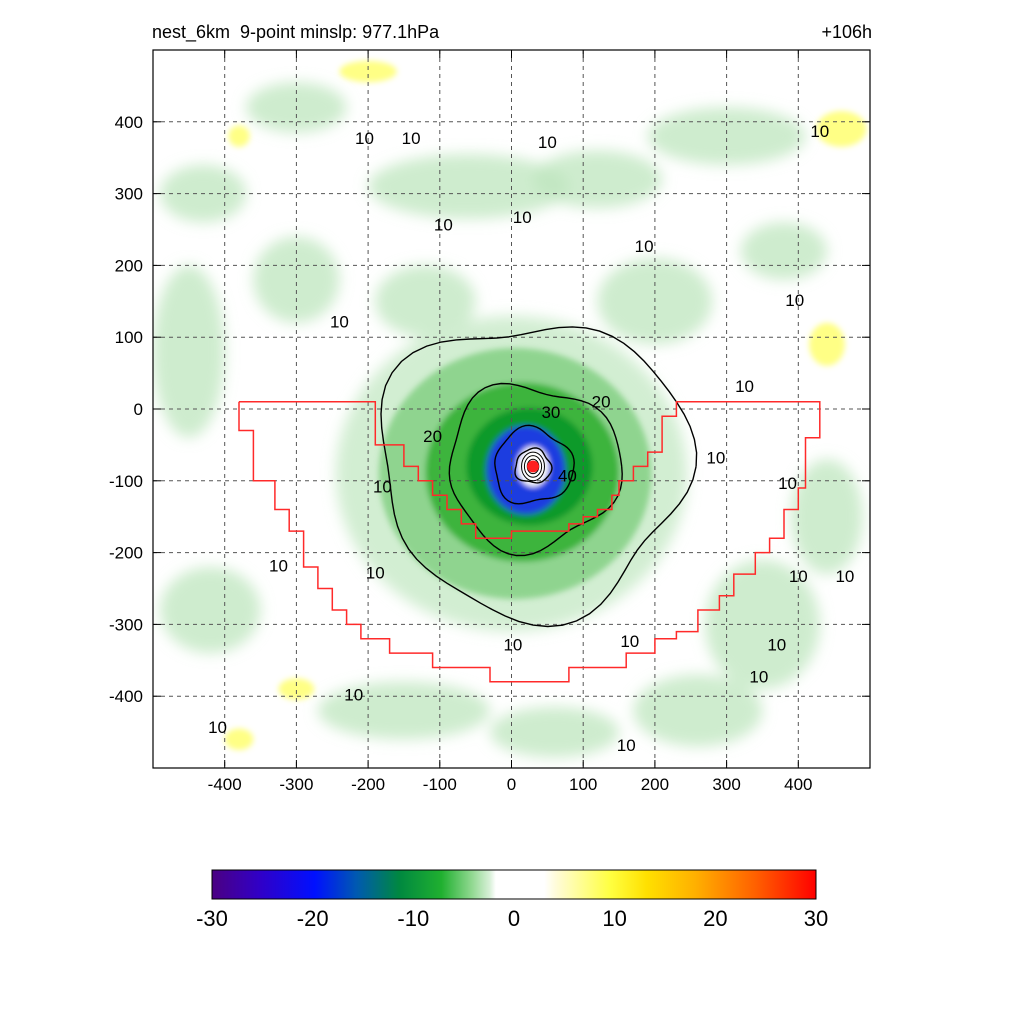  What do you see at coordinates (129, 265) in the screenshot?
I see `y-tick-label: 200` at bounding box center [129, 265].